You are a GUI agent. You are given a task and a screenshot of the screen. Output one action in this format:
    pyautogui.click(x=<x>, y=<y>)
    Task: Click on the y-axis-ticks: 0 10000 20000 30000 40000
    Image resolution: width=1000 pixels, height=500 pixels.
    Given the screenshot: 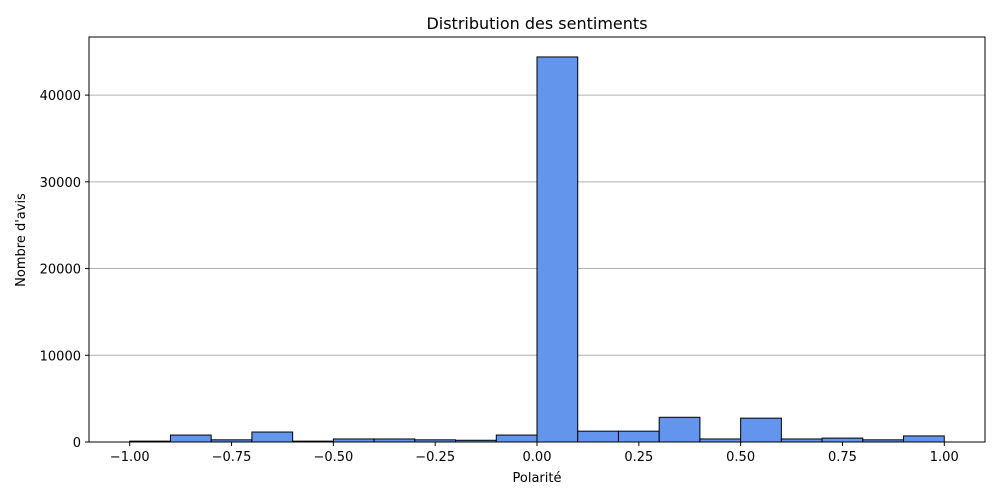 What is the action you would take?
    pyautogui.click(x=64, y=270)
    